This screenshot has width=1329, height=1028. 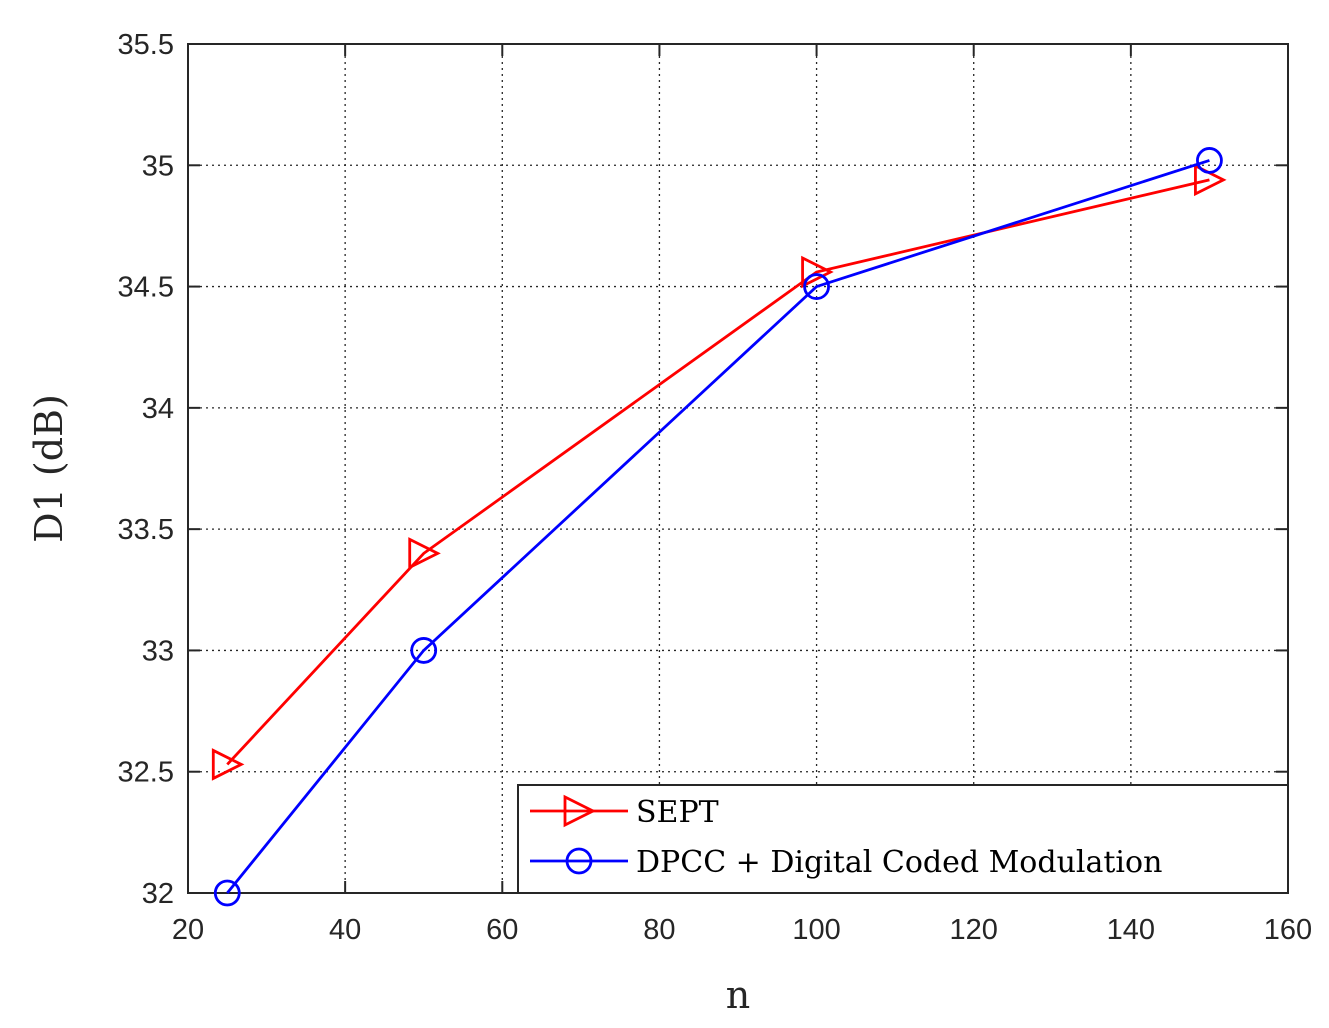 What do you see at coordinates (1131, 930) in the screenshot?
I see `x-tick-label: 140` at bounding box center [1131, 930].